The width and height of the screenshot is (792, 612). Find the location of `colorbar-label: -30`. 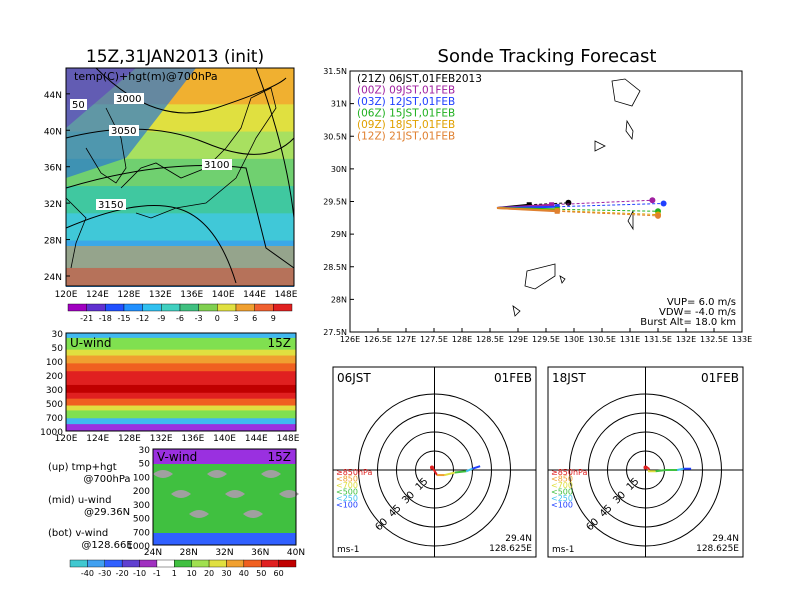

colorbar-label: -30 is located at coordinates (104, 573).